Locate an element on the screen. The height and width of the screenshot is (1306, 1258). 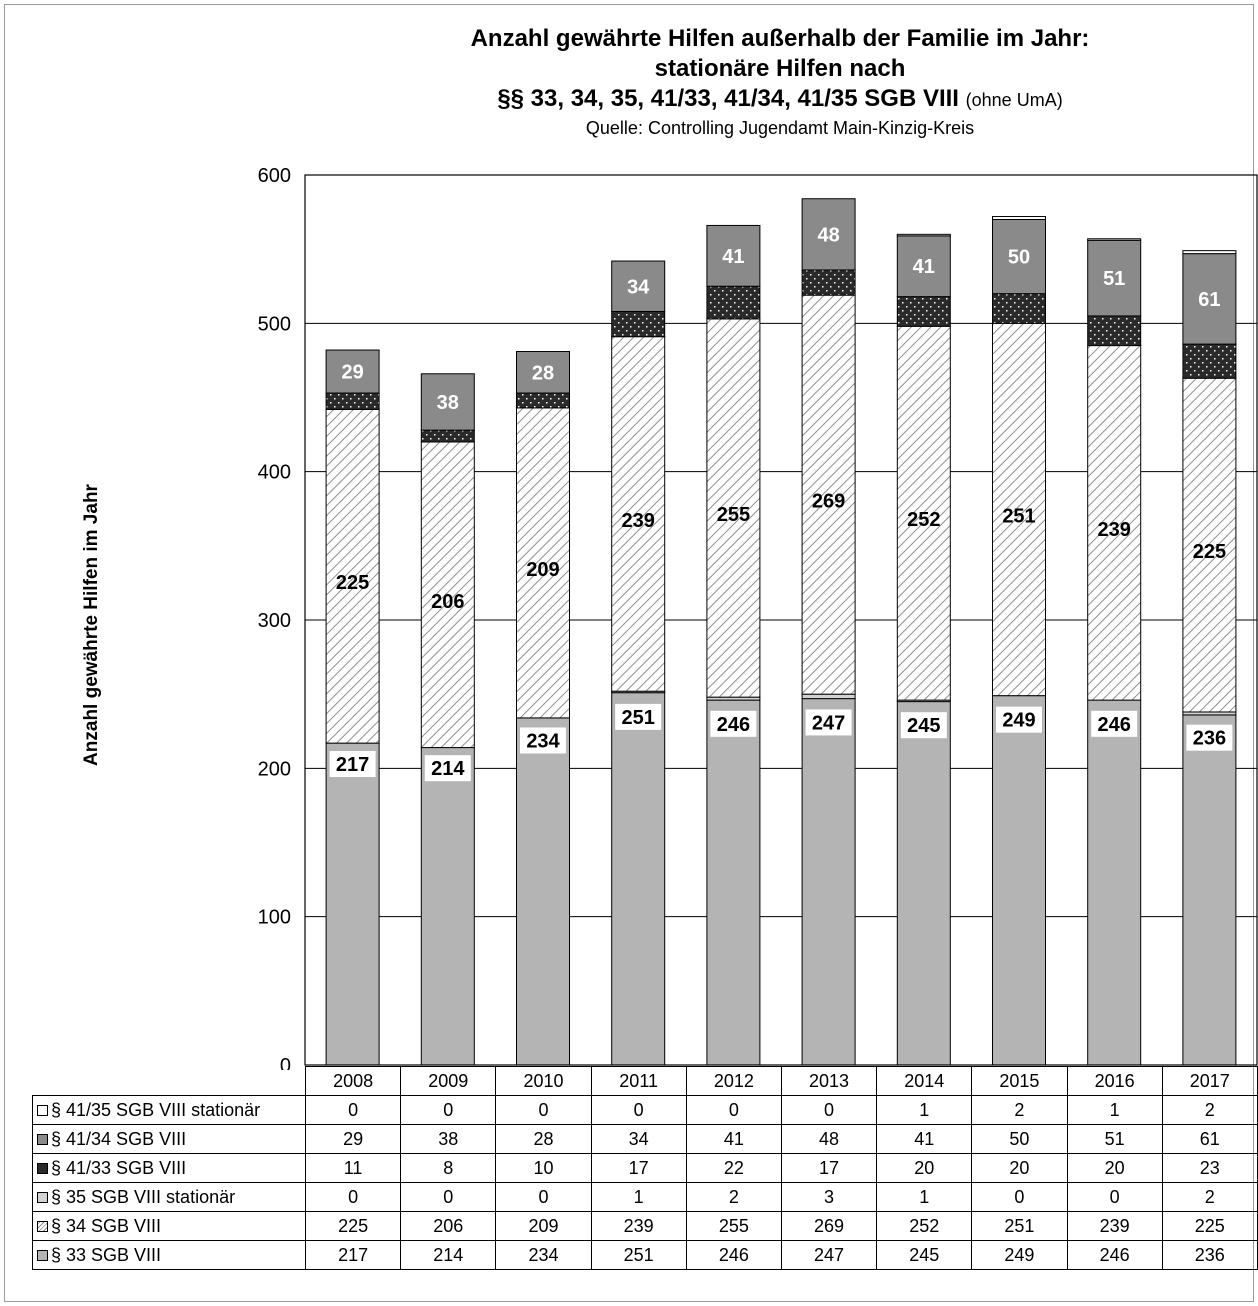
table-cell: 214 is located at coordinates (448, 1255).